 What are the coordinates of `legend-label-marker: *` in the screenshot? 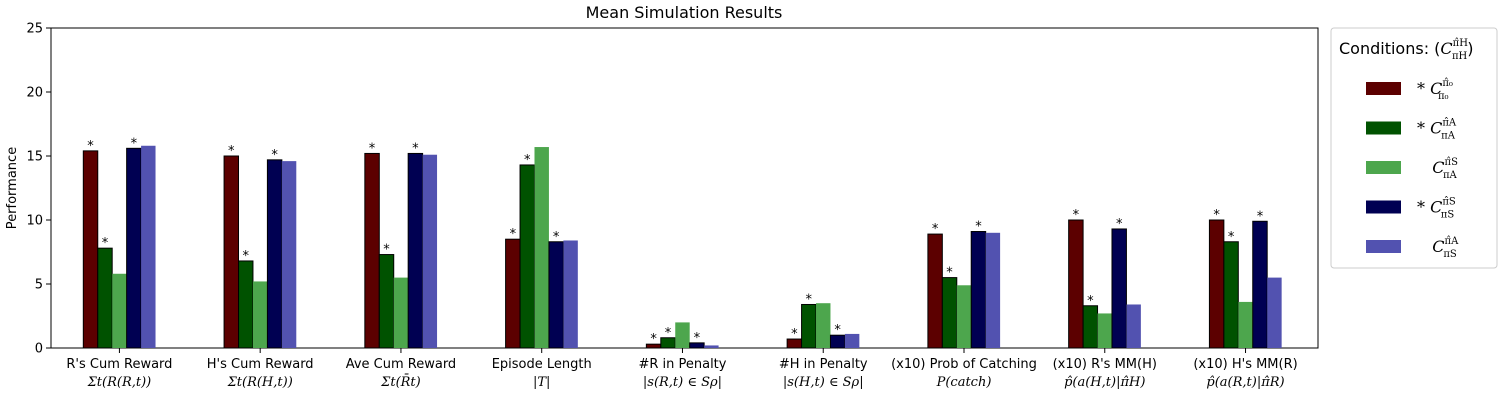 It's located at (1423, 88).